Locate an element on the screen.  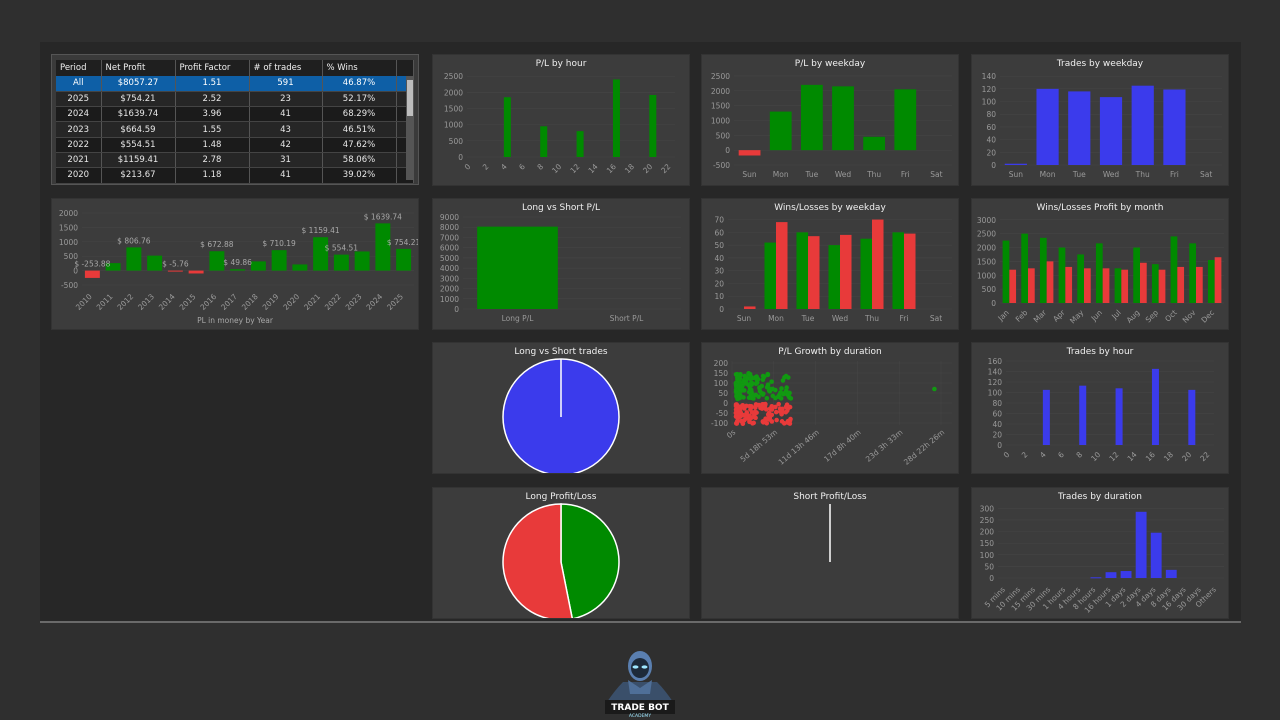
header-wins: % Wins is located at coordinates (359, 68).